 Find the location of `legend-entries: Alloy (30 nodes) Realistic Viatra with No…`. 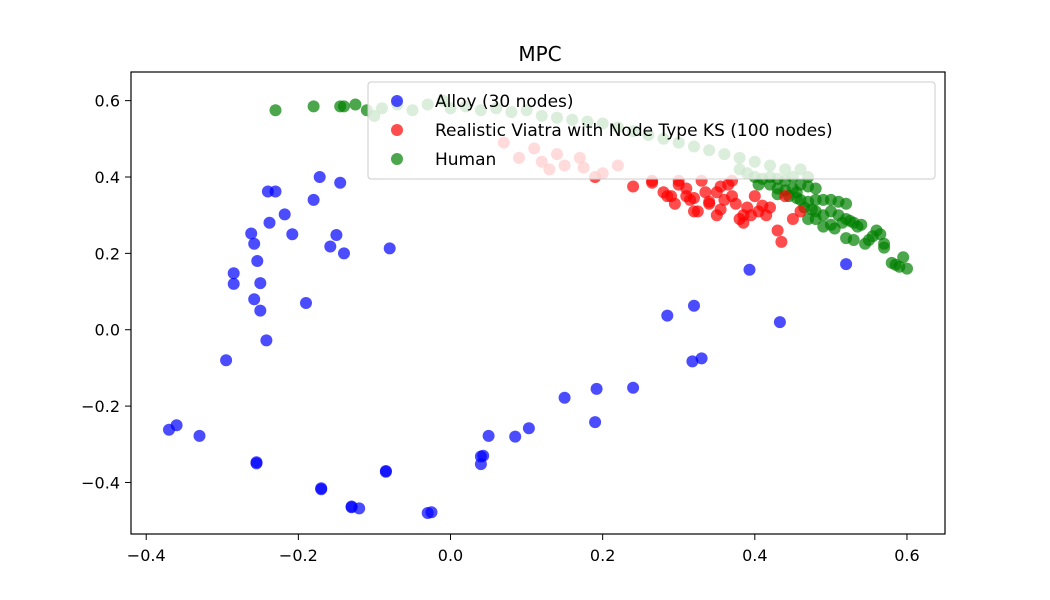

legend-entries: Alloy (30 nodes) Realistic Viatra with No… is located at coordinates (612, 131).